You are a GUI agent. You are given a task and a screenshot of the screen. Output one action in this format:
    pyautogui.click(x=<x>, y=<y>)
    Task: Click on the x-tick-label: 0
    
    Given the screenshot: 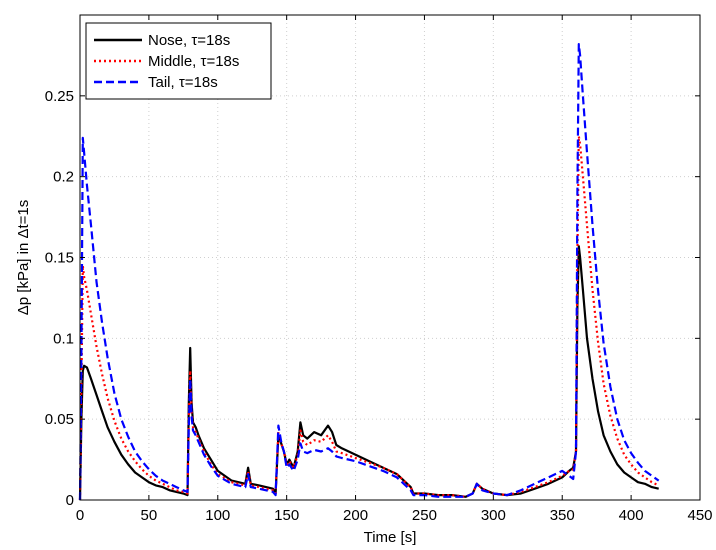 What is the action you would take?
    pyautogui.click(x=80, y=515)
    